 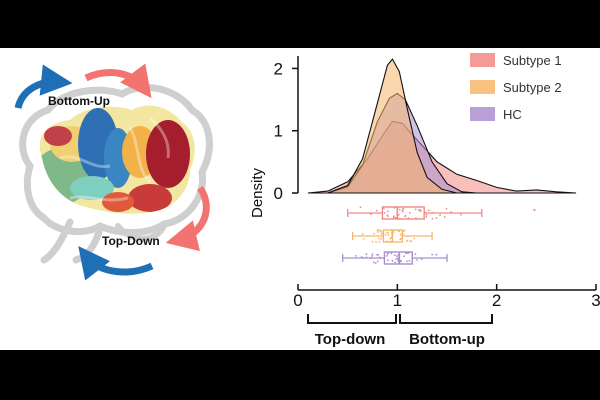 What do you see at coordinates (118, 81) in the screenshot?
I see `bottom-up-arrow-red` at bounding box center [118, 81].